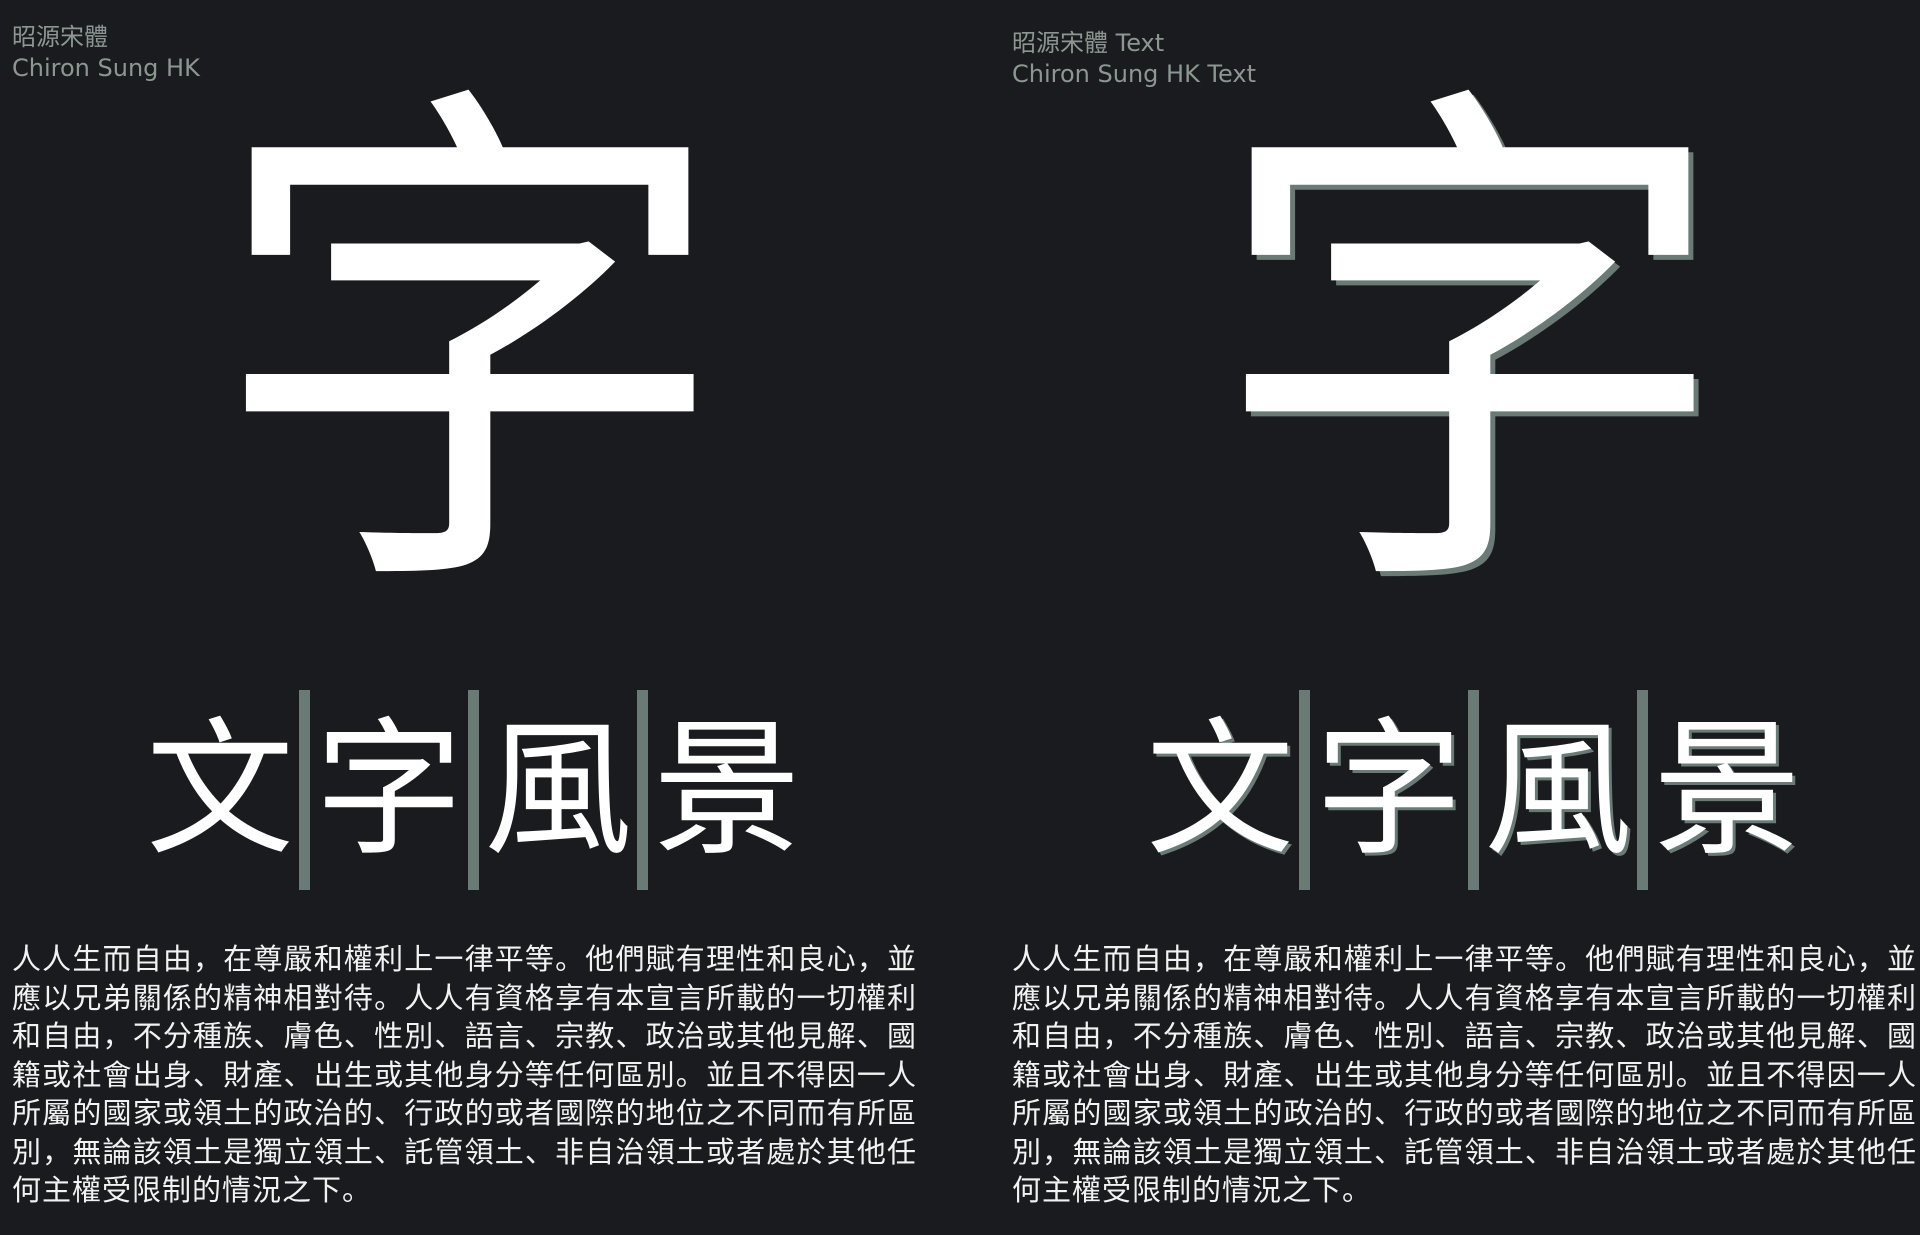  Describe the element at coordinates (106, 53) in the screenshot. I see `font-label: 昭源宋體 Chiron Sung HK` at that location.